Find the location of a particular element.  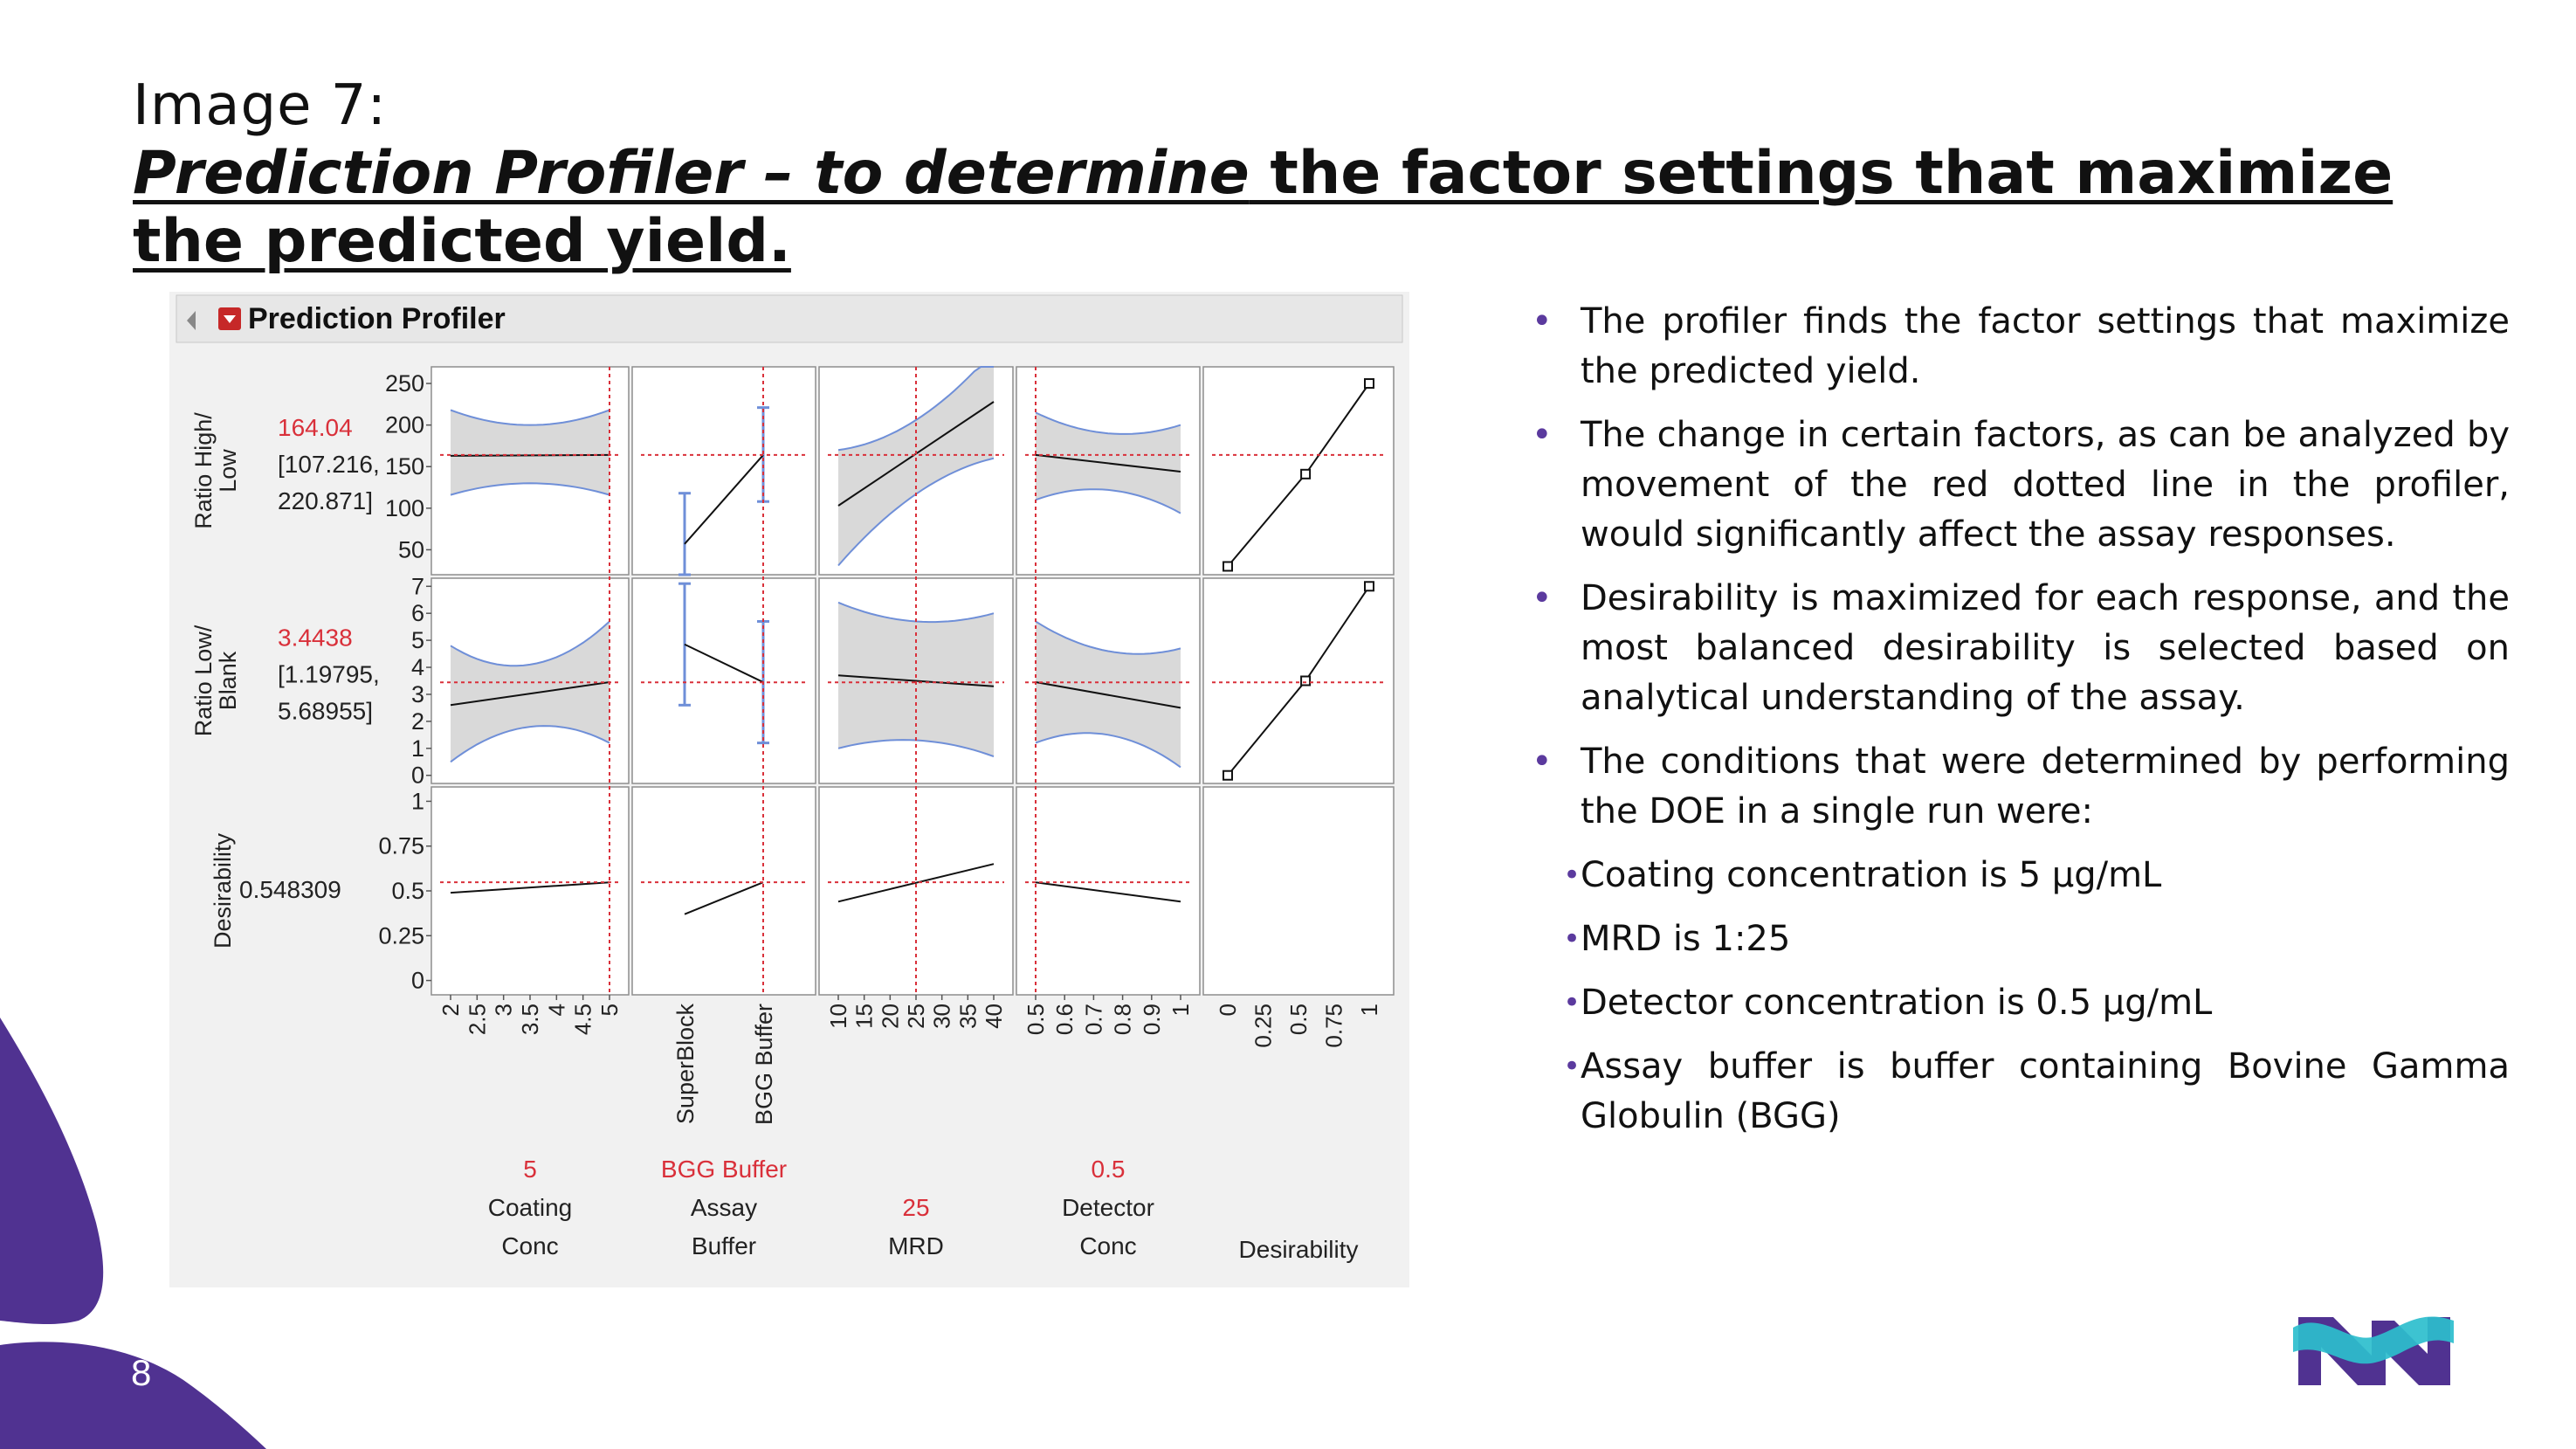

row-label-group: Ratio Low/Blank is located at coordinates (215, 680).